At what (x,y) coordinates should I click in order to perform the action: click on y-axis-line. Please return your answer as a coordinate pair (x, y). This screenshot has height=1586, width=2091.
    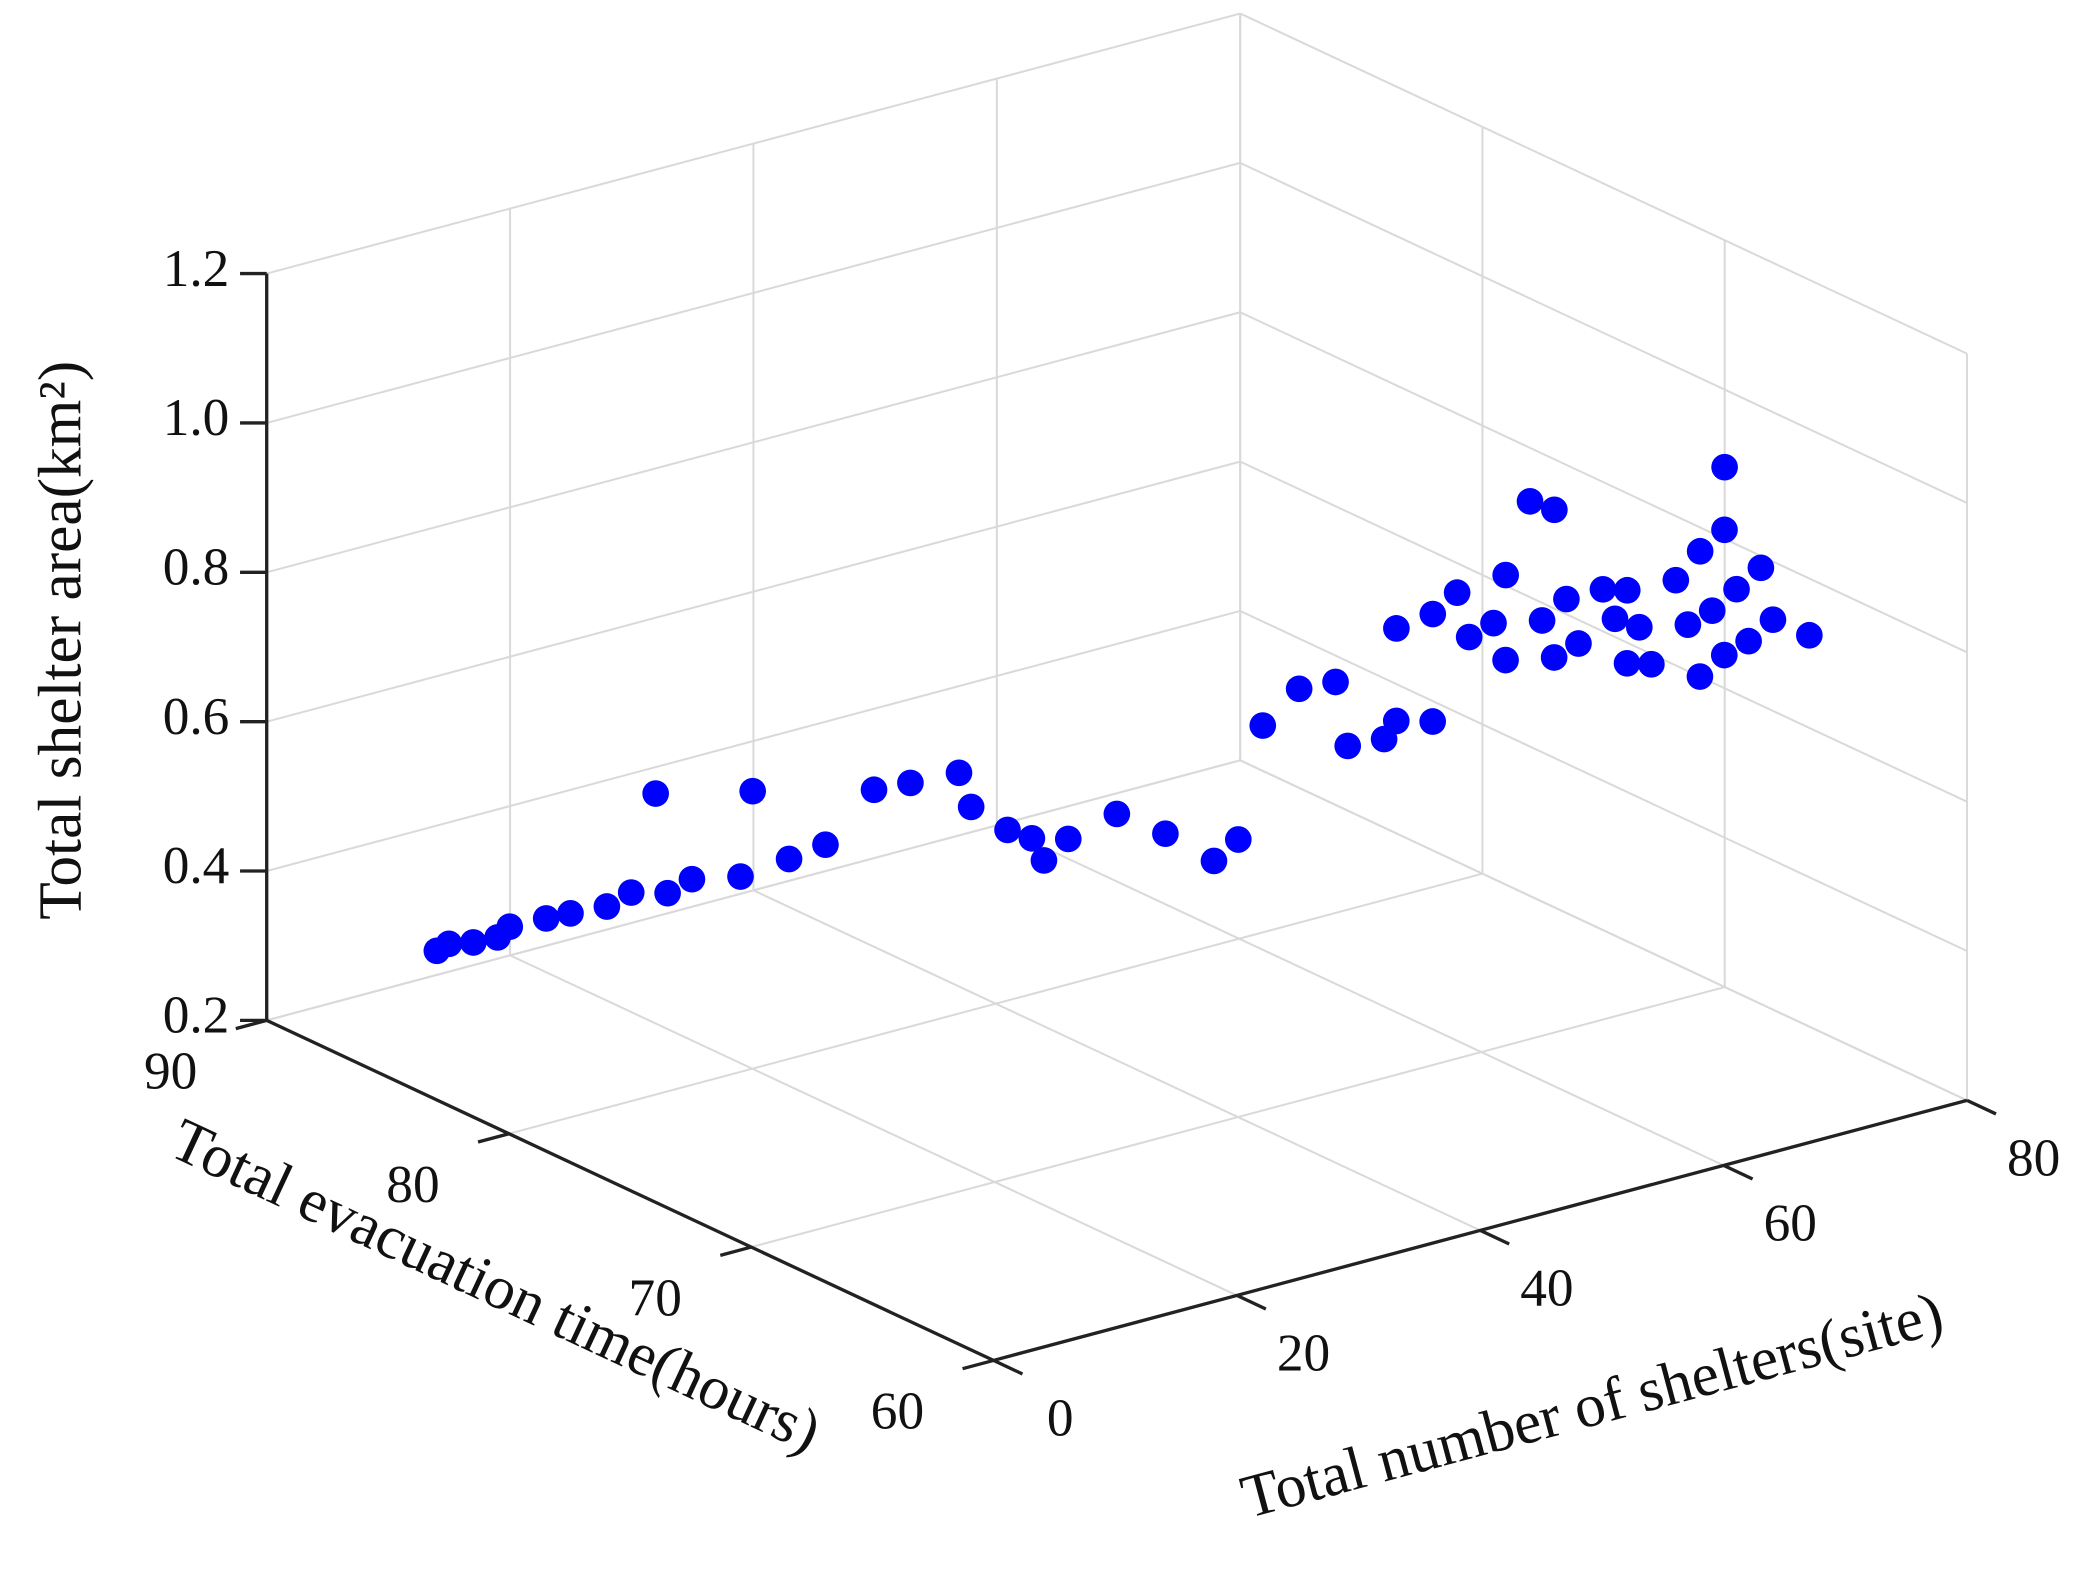
    Looking at the image, I should click on (630, 1190).